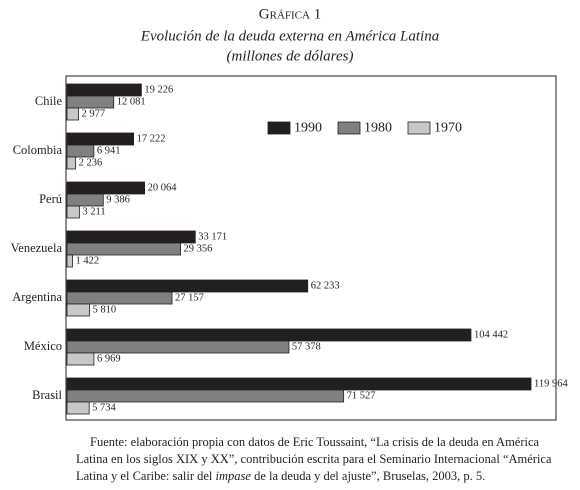 The width and height of the screenshot is (580, 490). I want to click on y-tick-label: México, so click(43, 346).